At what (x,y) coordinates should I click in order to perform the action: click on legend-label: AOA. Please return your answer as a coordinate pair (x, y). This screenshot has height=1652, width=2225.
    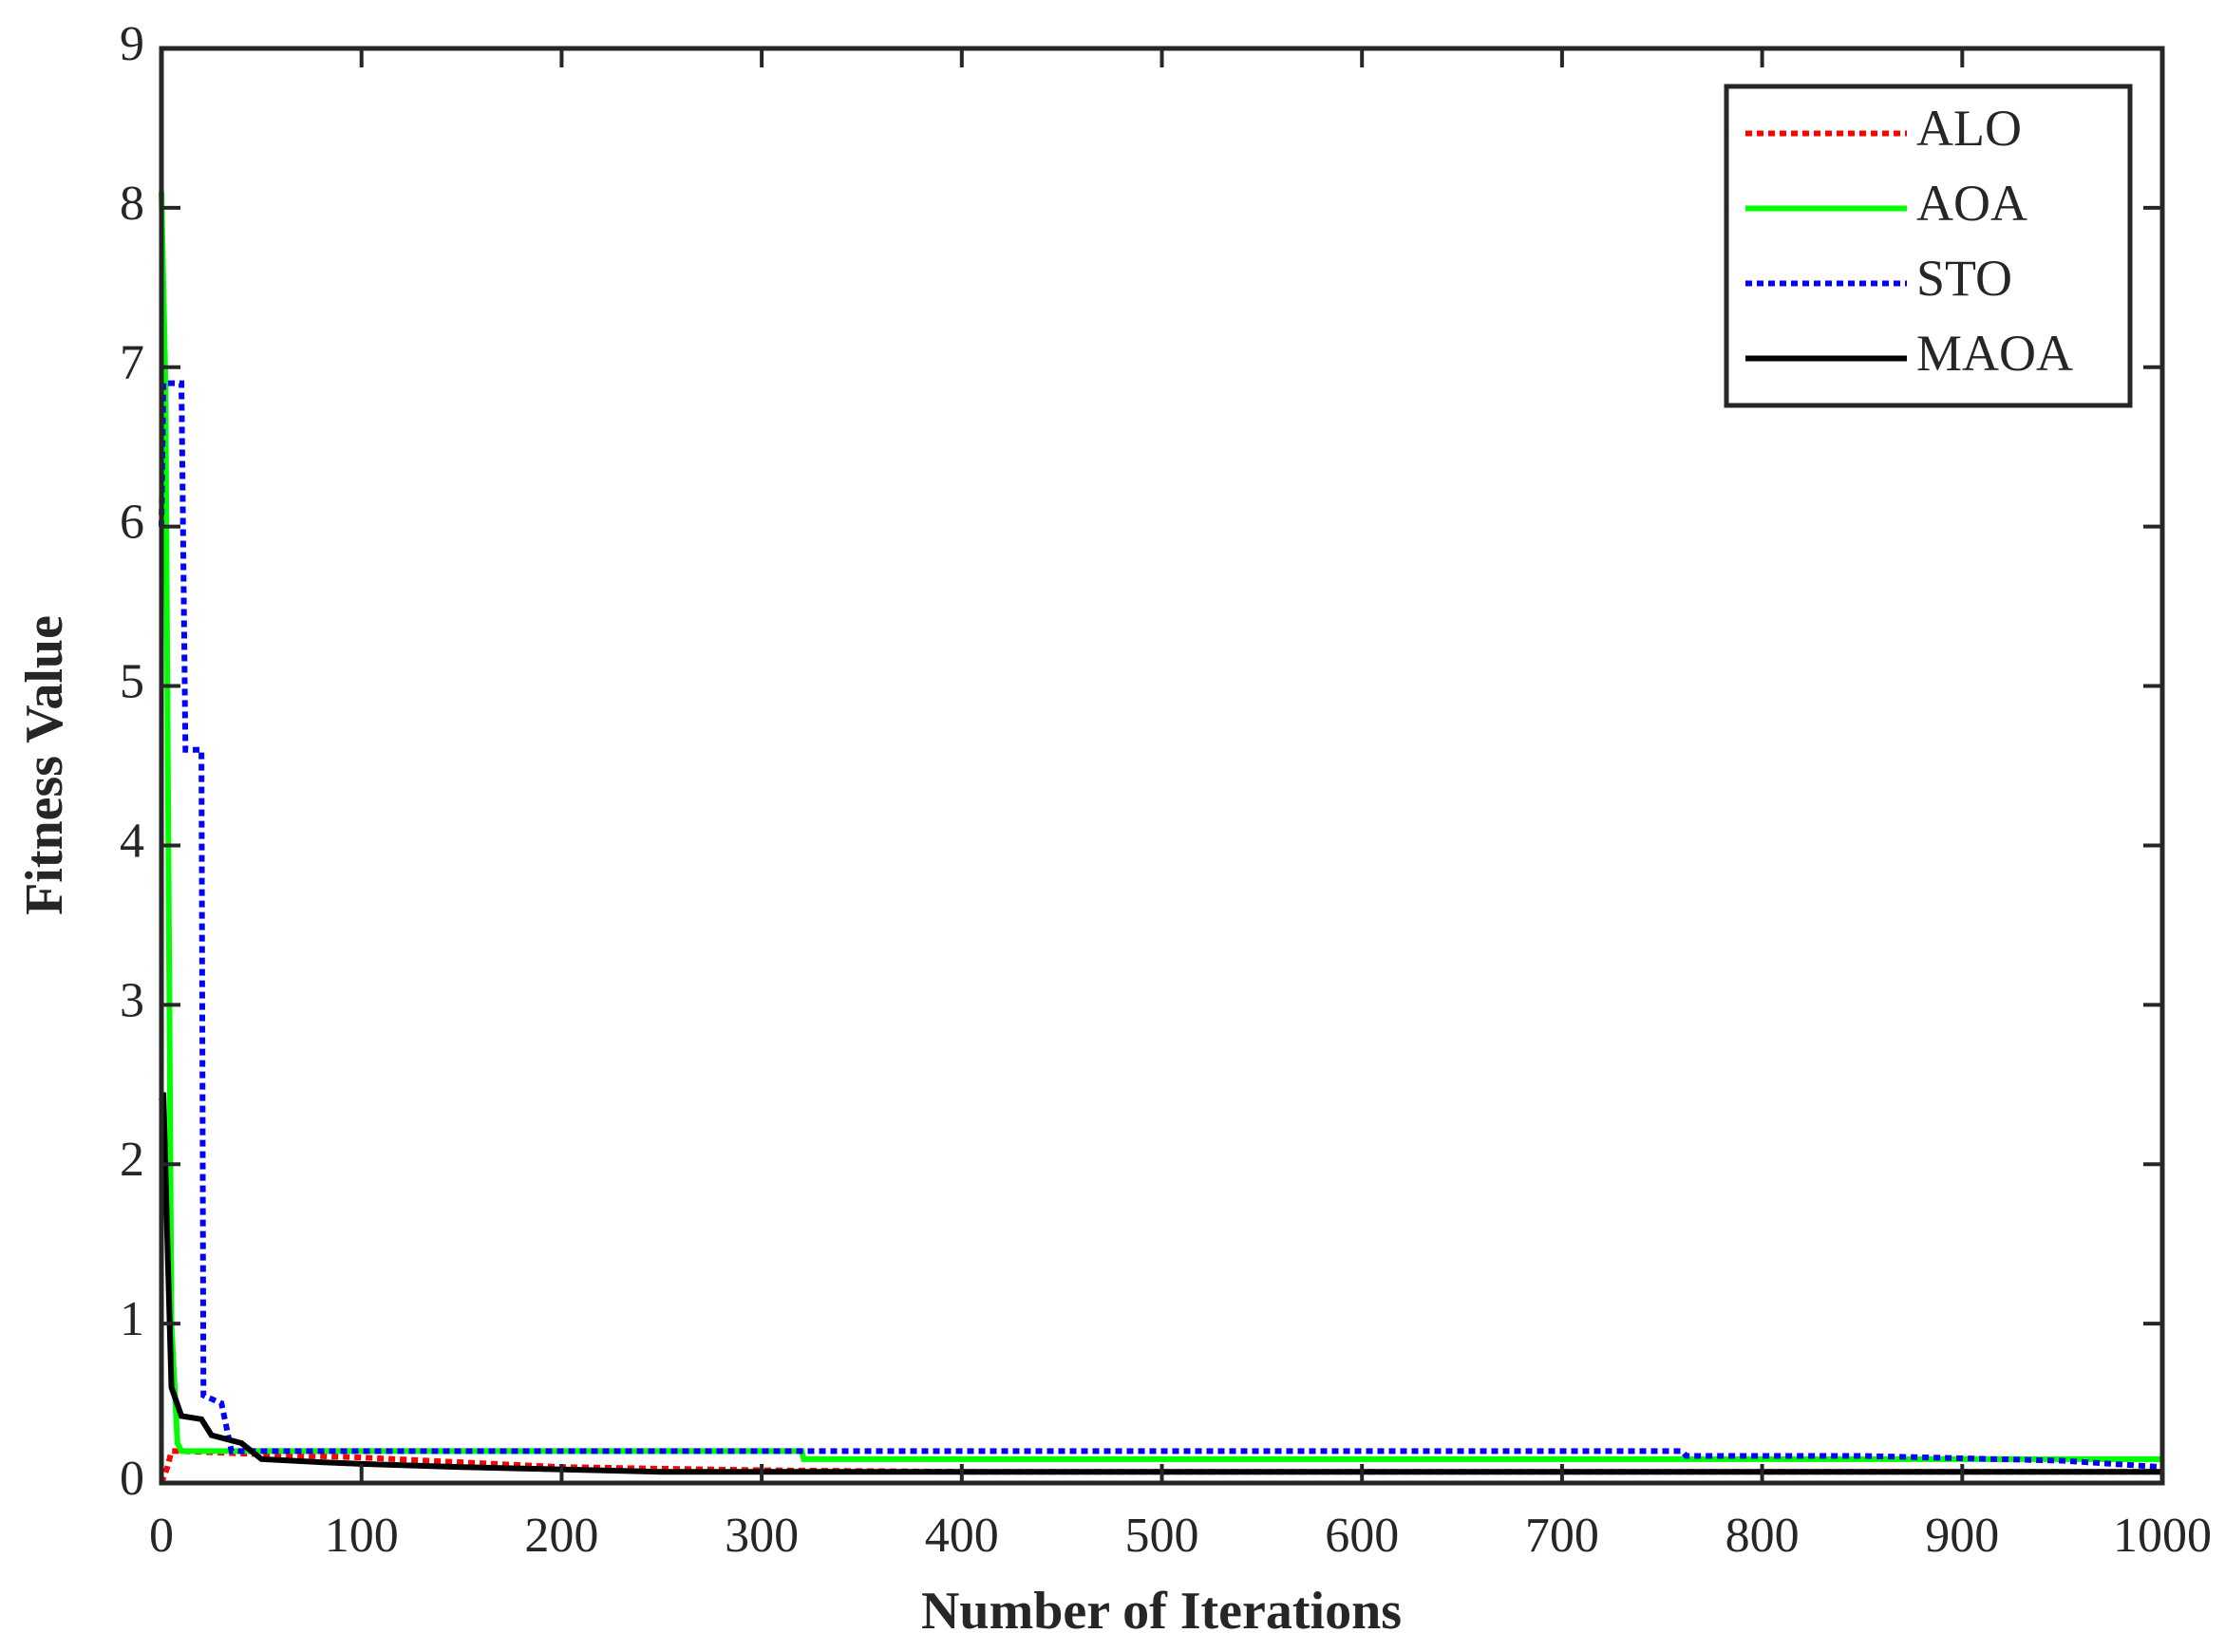
    Looking at the image, I should click on (1971, 203).